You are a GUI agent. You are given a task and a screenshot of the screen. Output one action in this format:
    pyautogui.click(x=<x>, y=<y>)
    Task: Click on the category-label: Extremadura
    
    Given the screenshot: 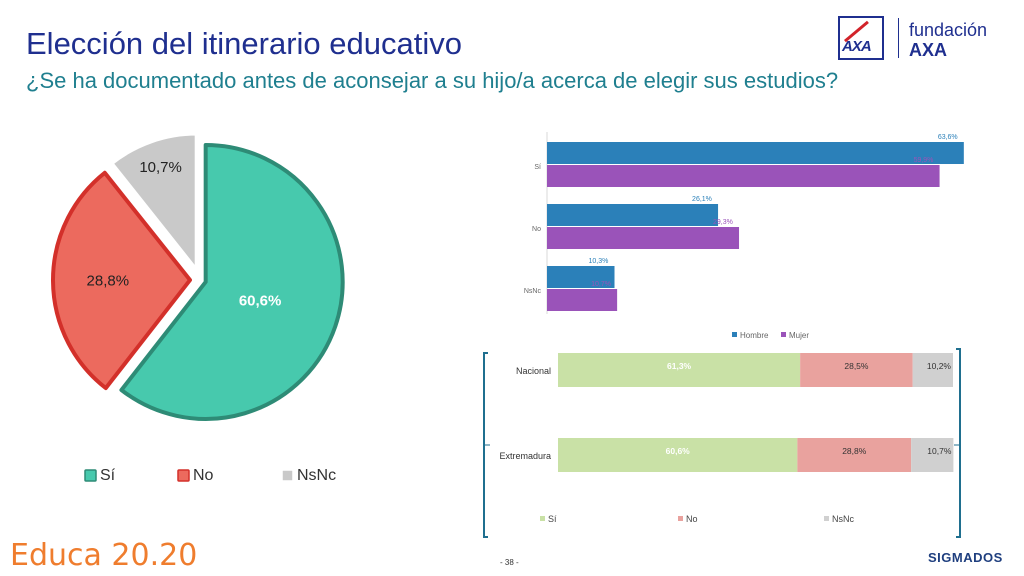 What is the action you would take?
    pyautogui.click(x=525, y=456)
    